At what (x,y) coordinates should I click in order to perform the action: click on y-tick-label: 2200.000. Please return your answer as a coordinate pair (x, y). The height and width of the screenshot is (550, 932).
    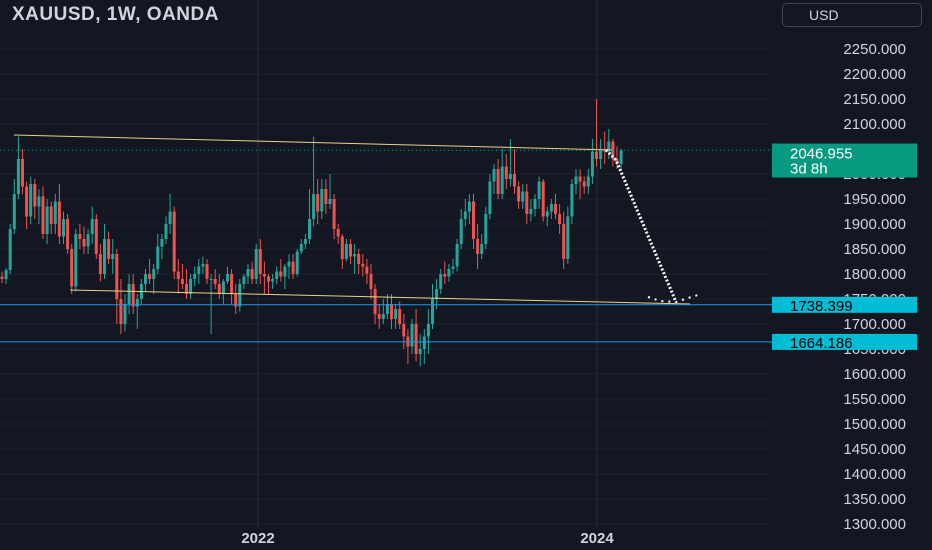
    Looking at the image, I should click on (874, 74).